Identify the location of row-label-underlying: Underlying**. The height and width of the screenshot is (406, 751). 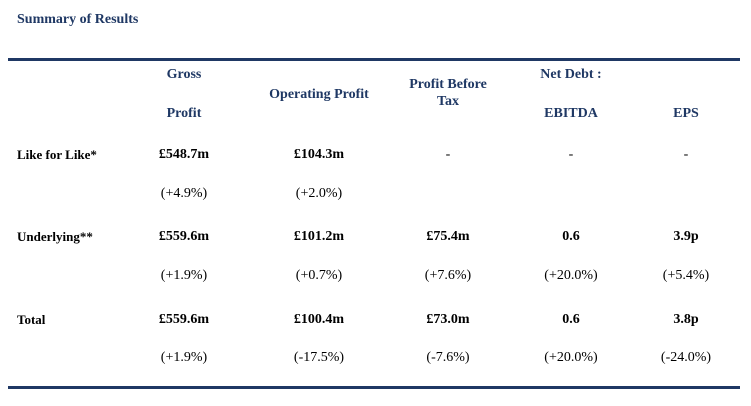
(55, 236).